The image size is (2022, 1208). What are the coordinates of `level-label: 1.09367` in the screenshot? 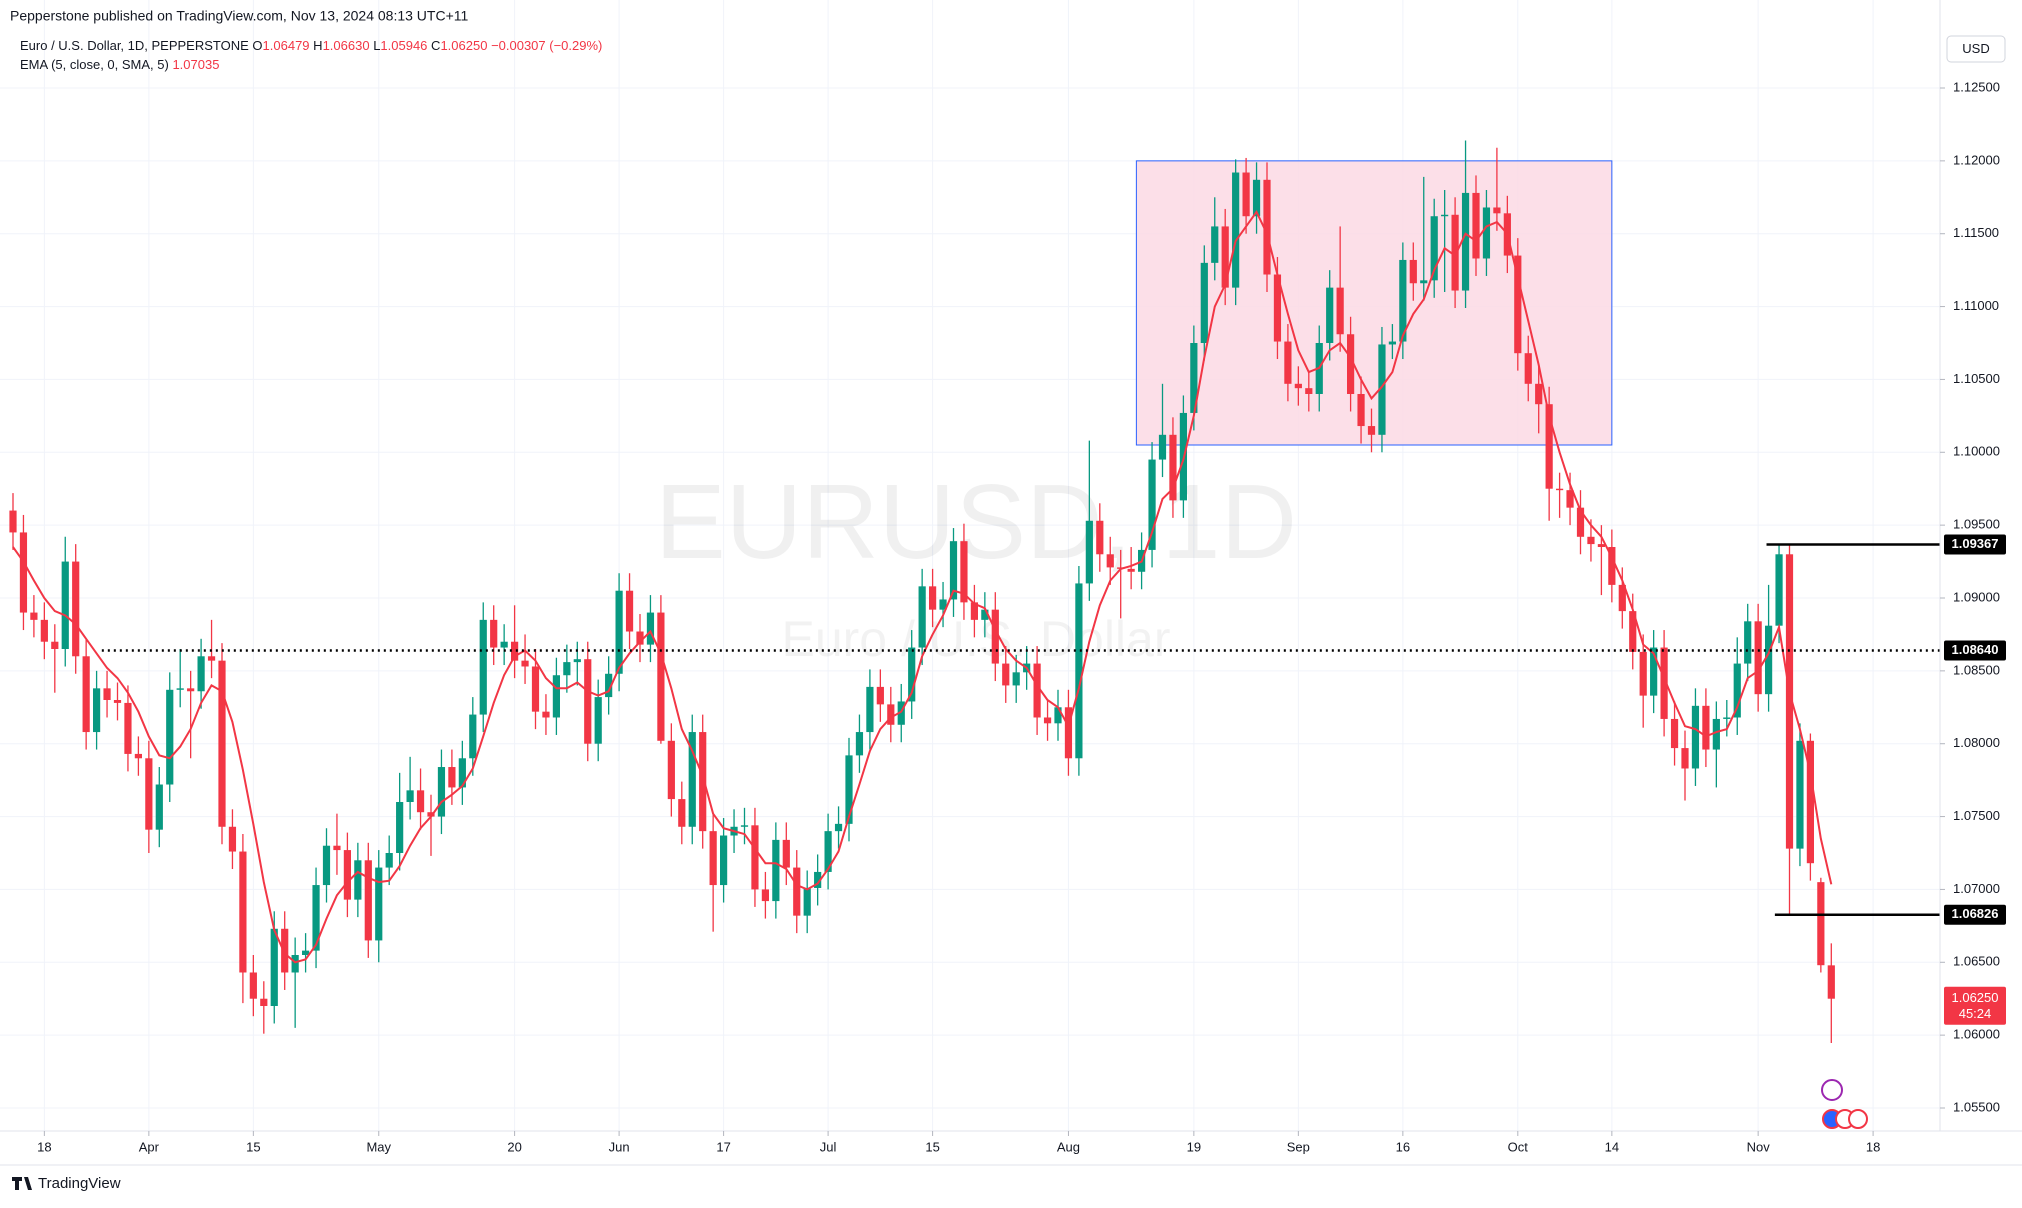 It's located at (1975, 543).